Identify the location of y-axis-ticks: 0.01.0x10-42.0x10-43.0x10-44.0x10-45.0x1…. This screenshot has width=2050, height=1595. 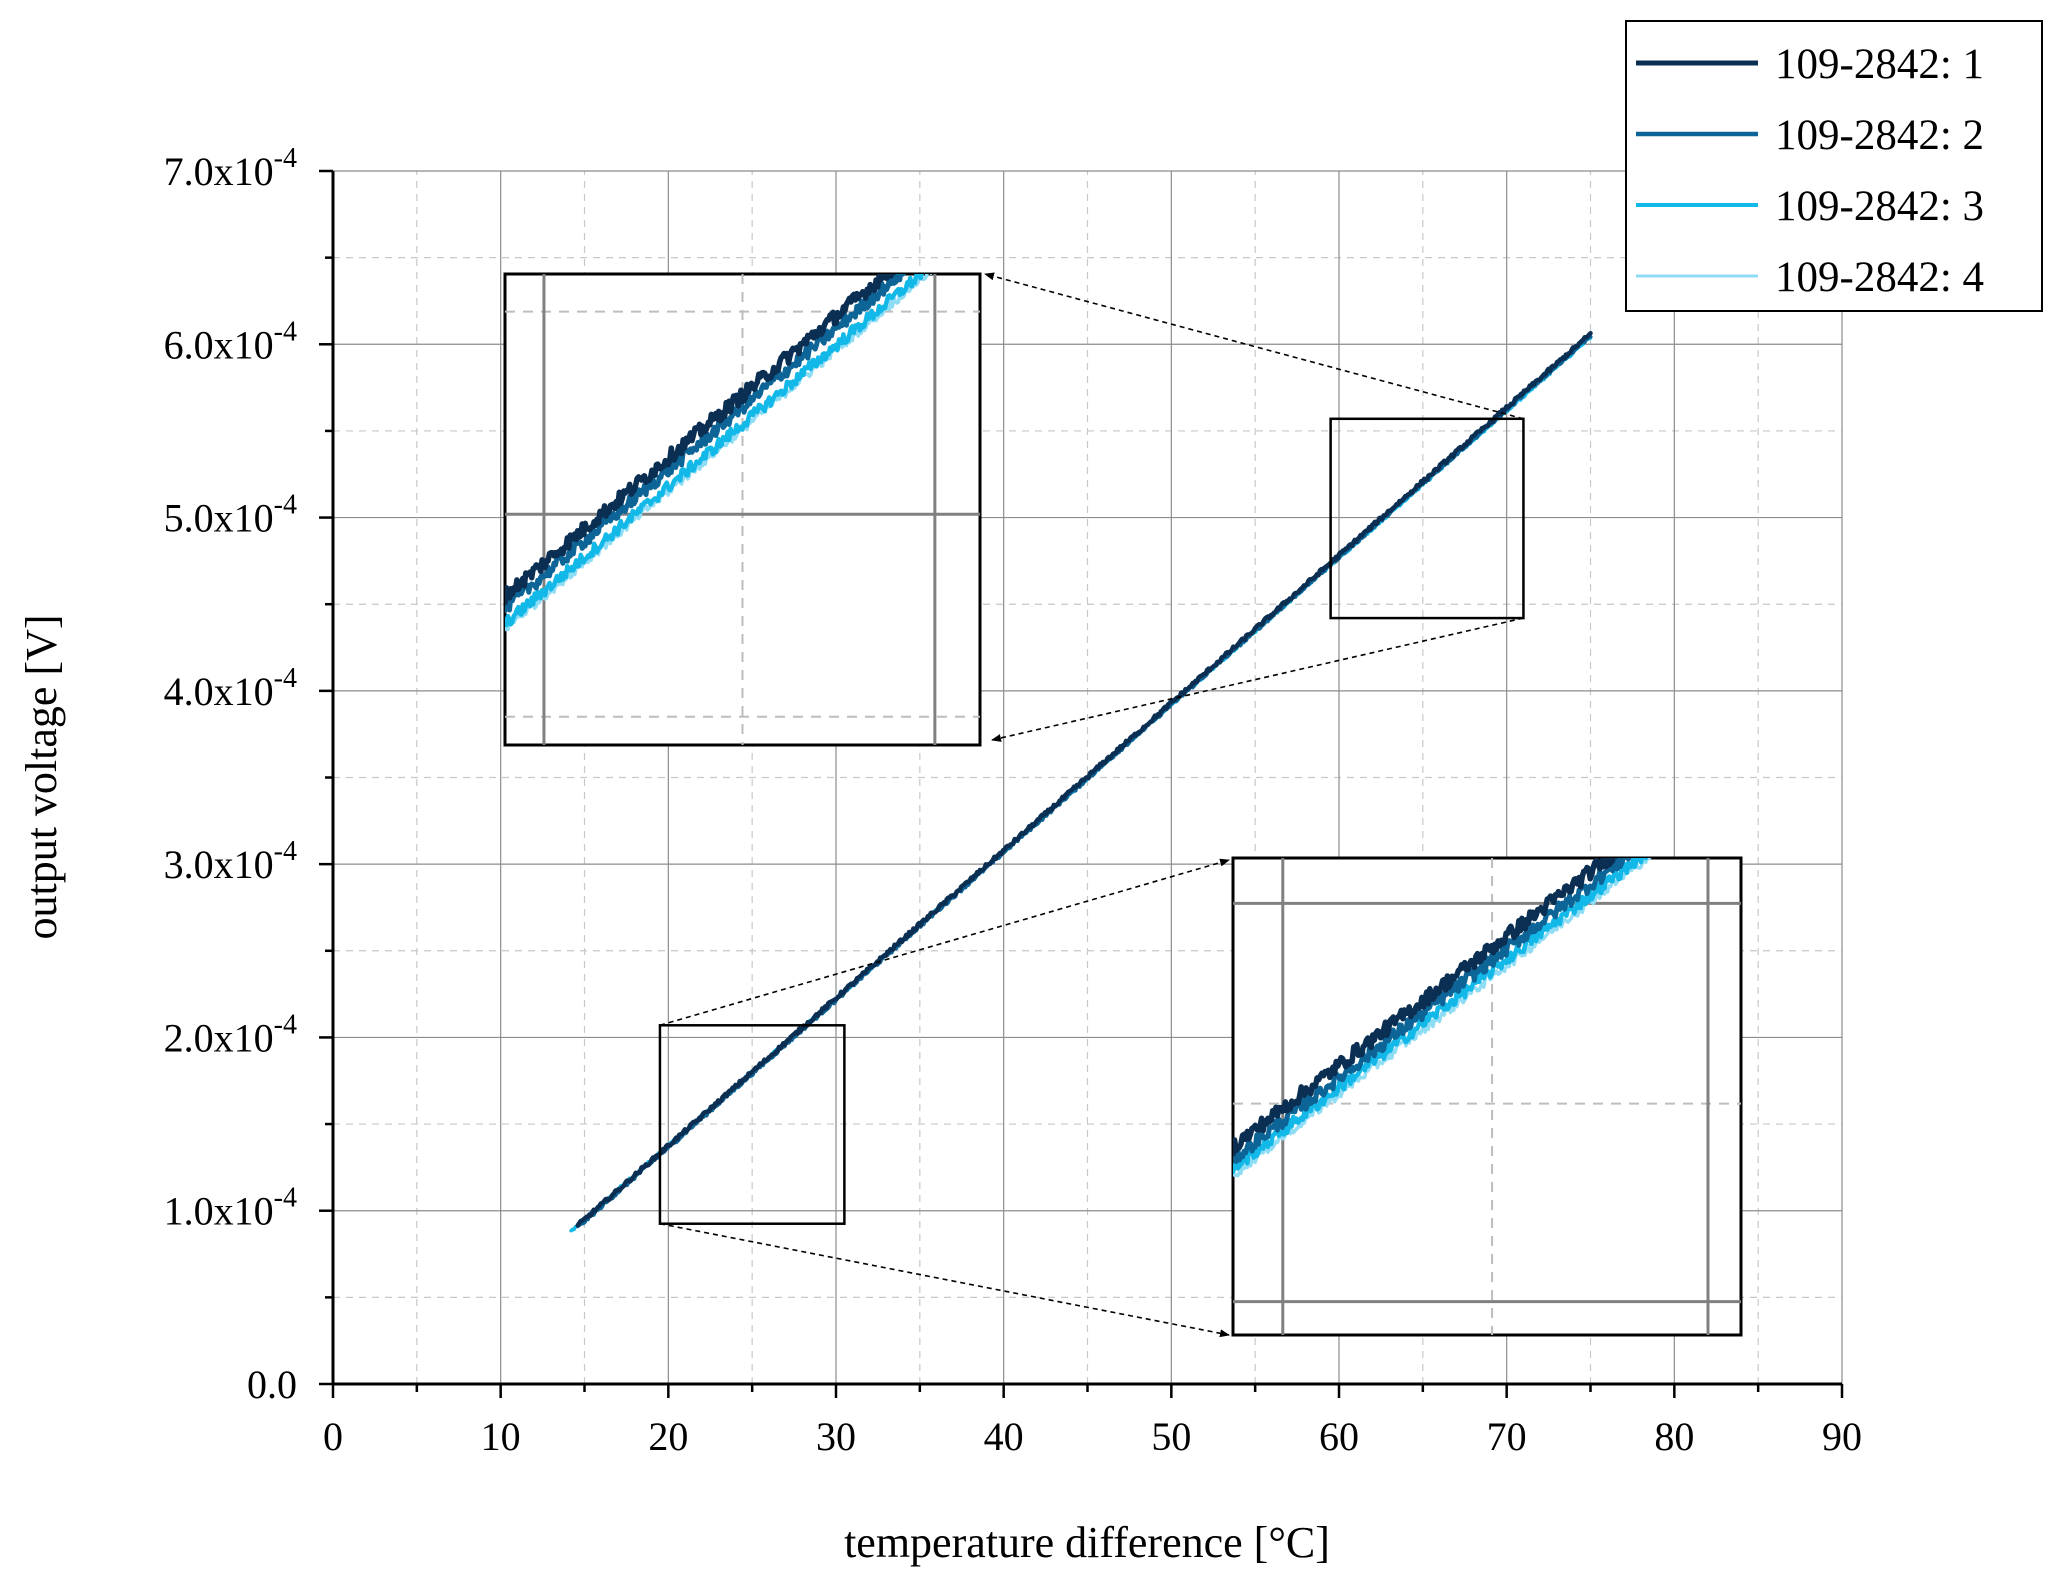
(248, 775).